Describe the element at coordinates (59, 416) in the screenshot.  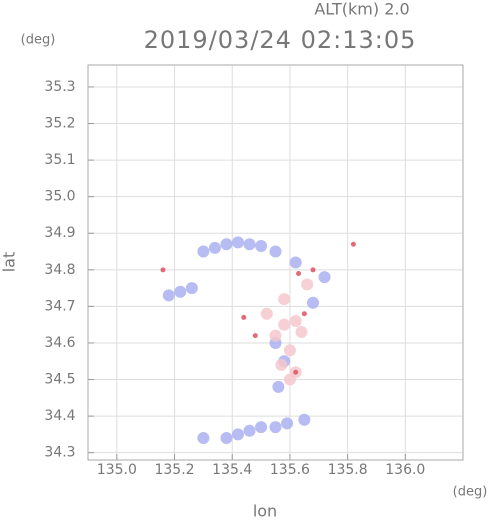
I see `y-tick-label: 34.4` at that location.